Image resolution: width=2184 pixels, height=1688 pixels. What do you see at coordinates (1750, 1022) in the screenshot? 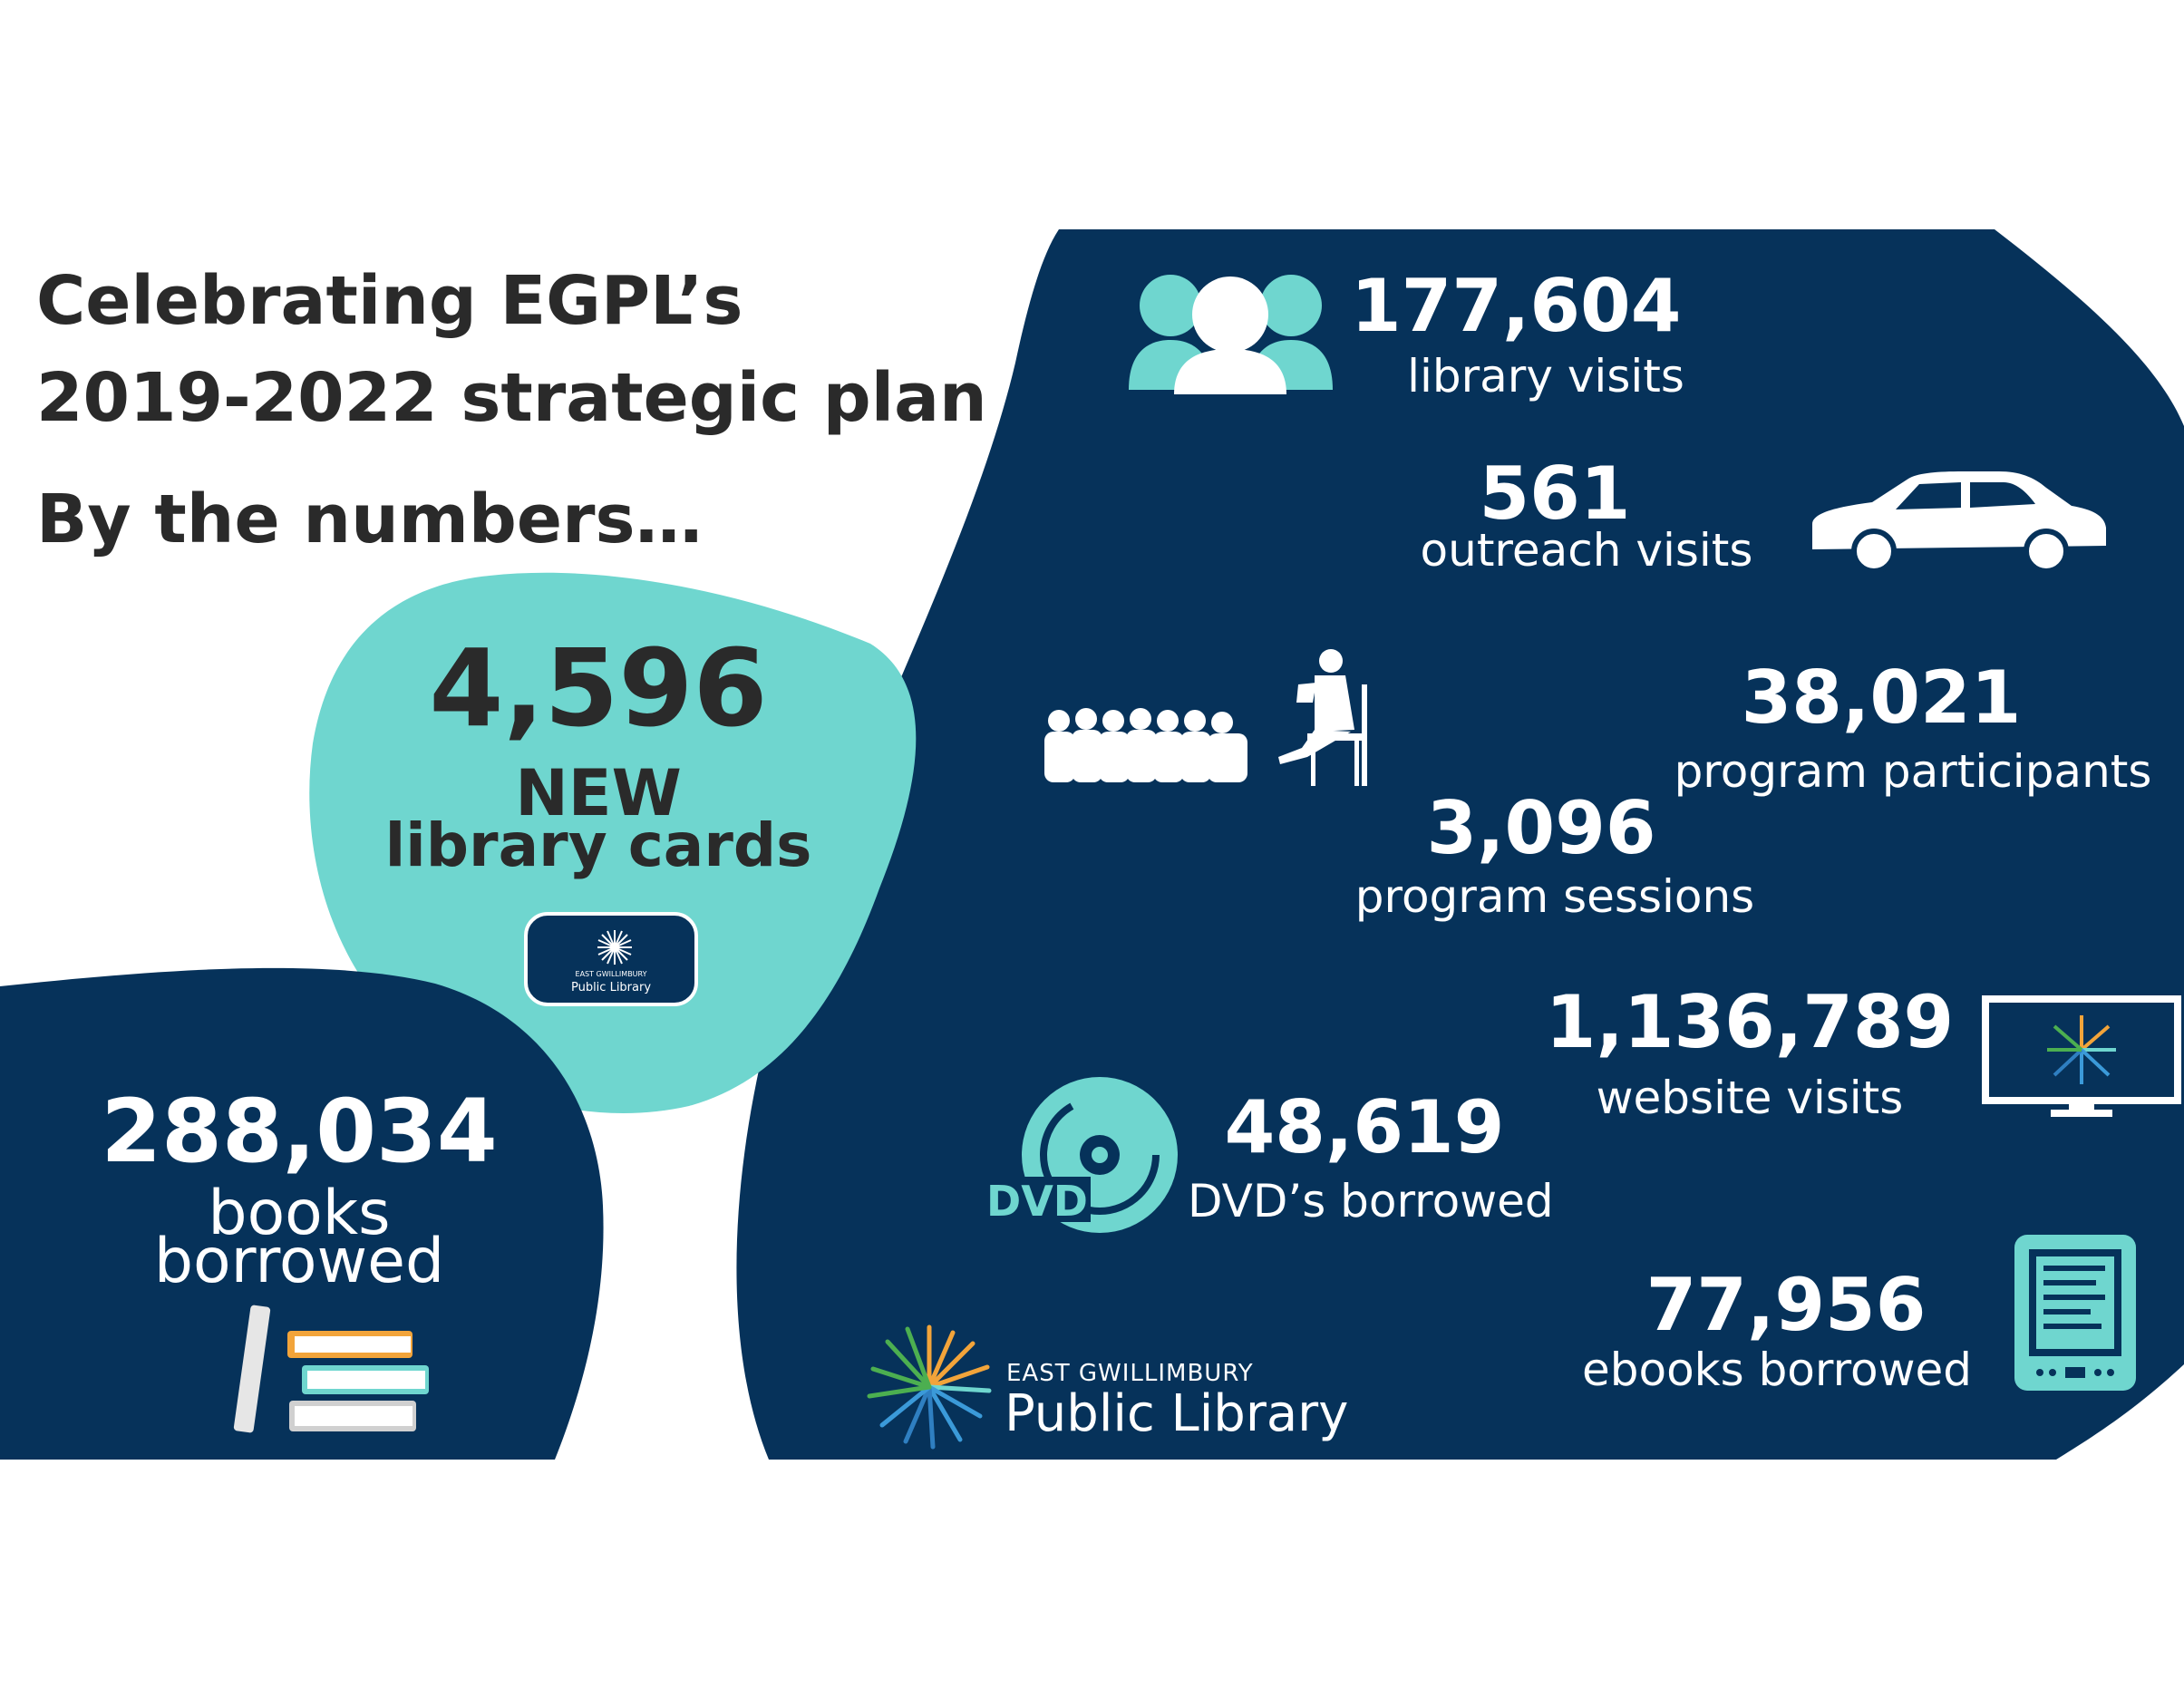
I see `stat-website-visits-value: 1,136,789` at bounding box center [1750, 1022].